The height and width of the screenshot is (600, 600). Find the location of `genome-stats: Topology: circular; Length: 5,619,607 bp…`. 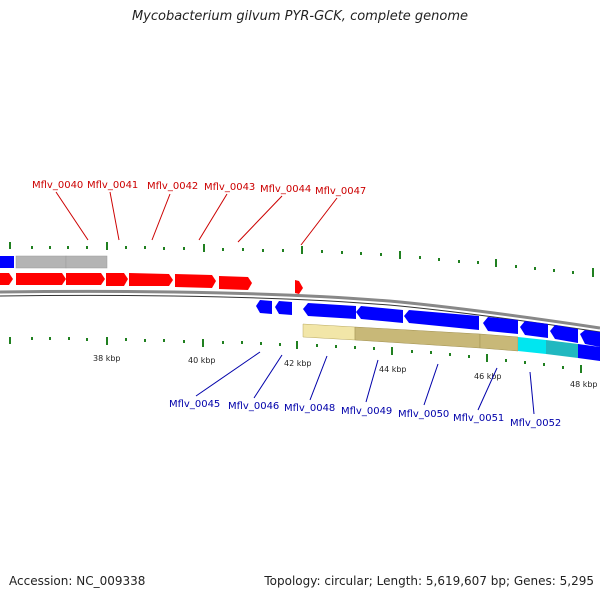

genome-stats: Topology: circular; Length: 5,619,607 bp… is located at coordinates (429, 581).